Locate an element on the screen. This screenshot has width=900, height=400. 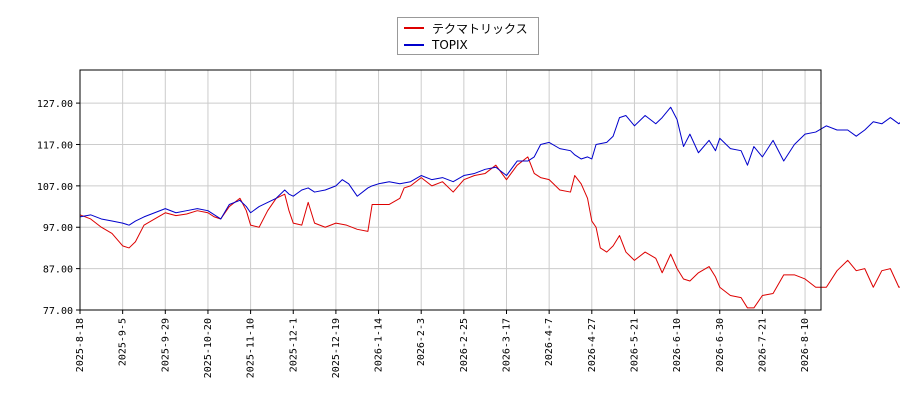
x-tick-label: 2026-4-27 is located at coordinates (592, 345).